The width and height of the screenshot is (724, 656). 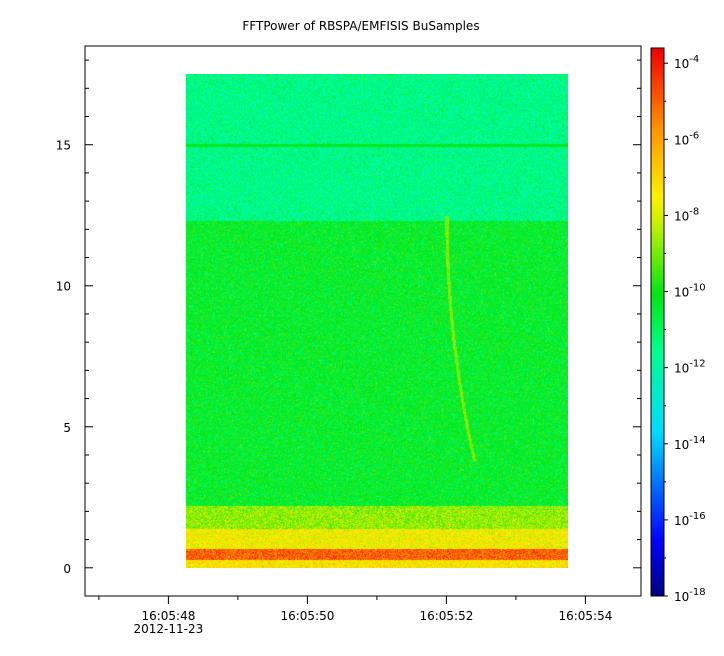 I want to click on colorbar-ticks: 10⁻⁴ 10⁻⁶ 10⁻⁸ 10⁻¹⁰ 10⁻¹² 10⁻¹⁴ 10⁻¹⁶ 10⁻¹⁸, so click(x=685, y=329).